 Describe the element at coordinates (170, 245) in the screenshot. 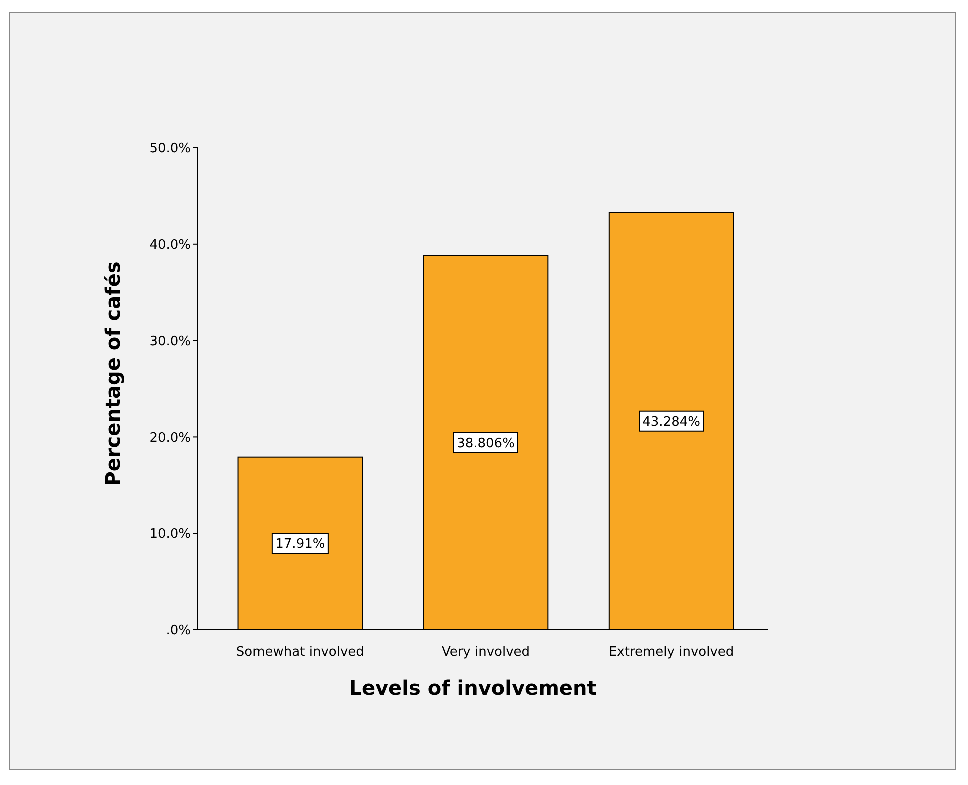

I see `y-tick-label: 40.0%` at that location.